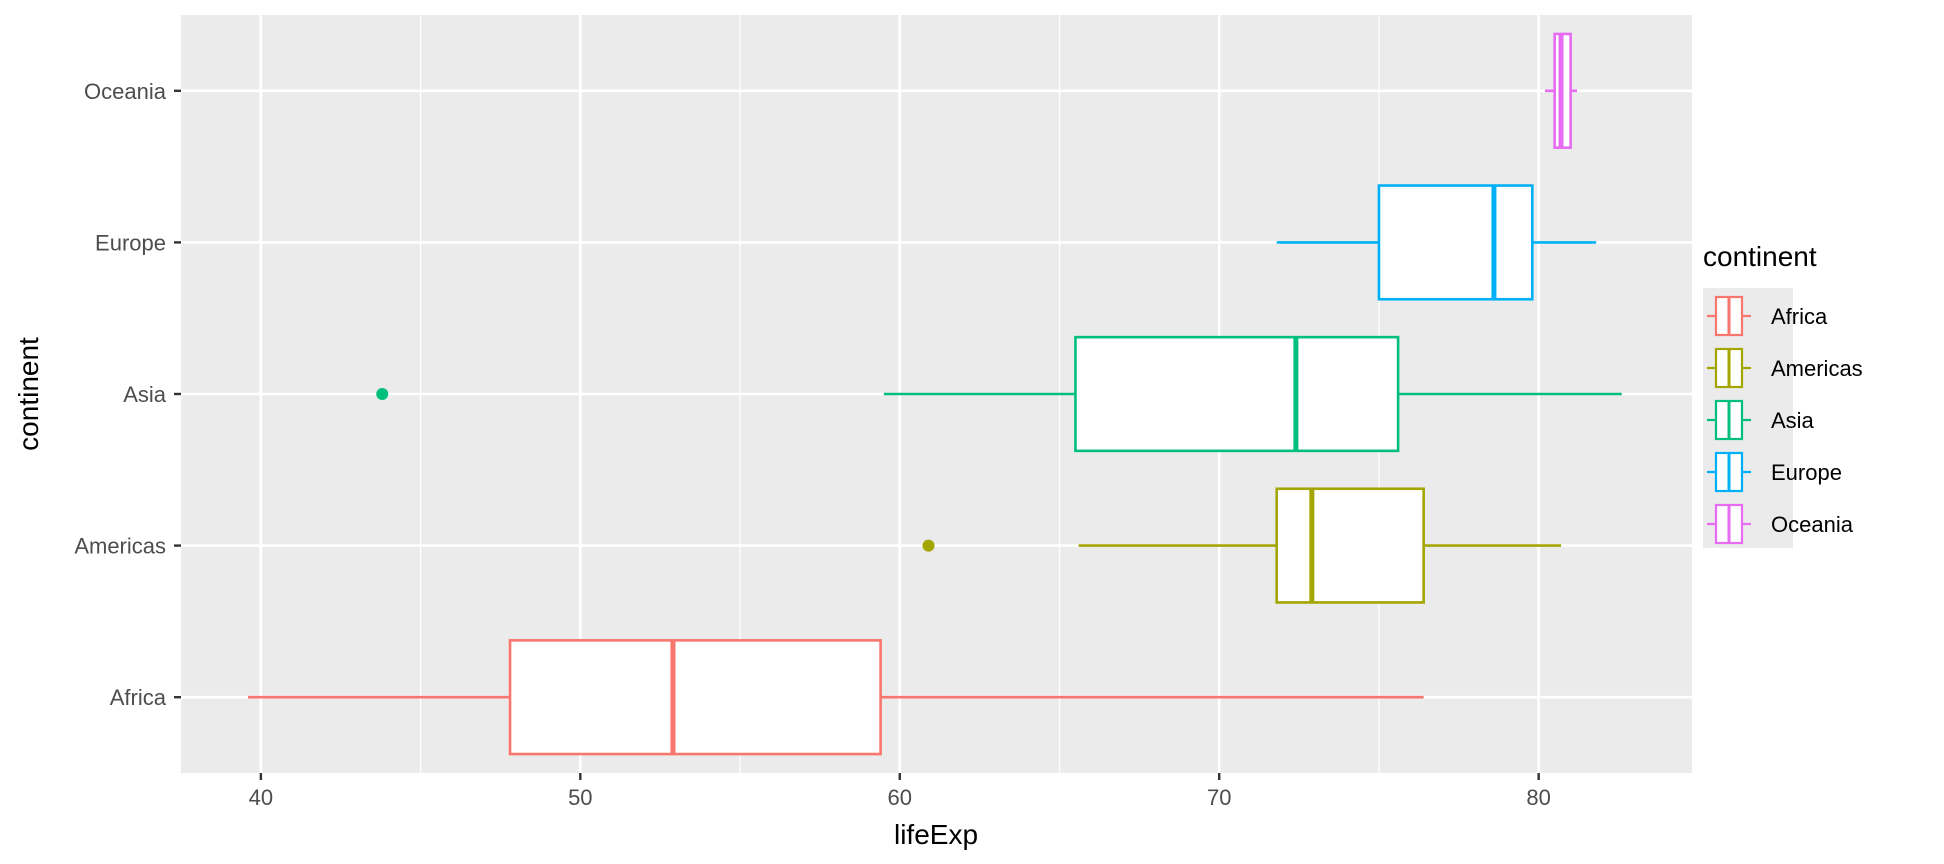 The width and height of the screenshot is (1944, 864). What do you see at coordinates (1817, 368) in the screenshot?
I see `legend-label: Americas` at bounding box center [1817, 368].